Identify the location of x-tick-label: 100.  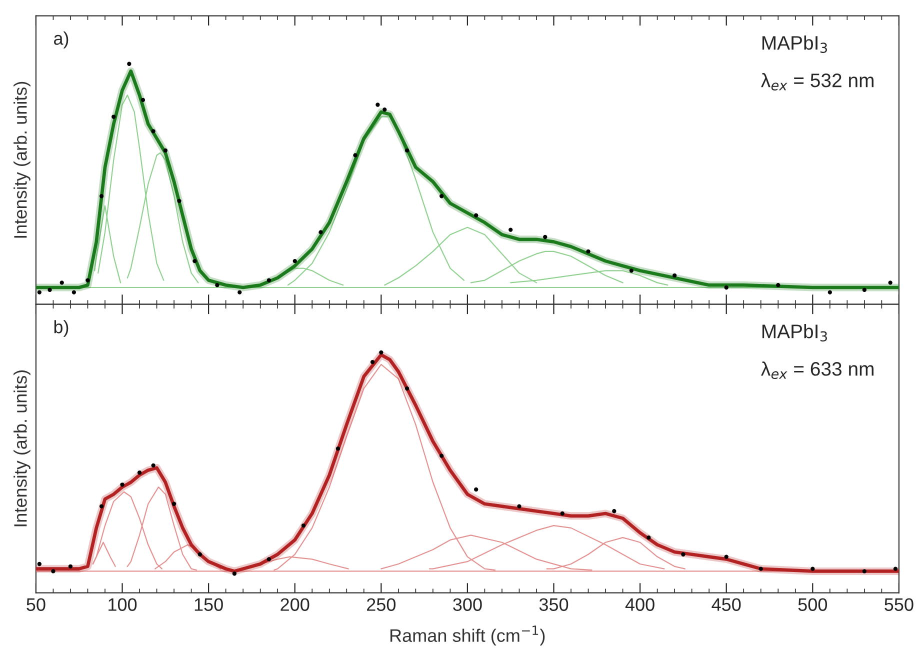
(122, 604).